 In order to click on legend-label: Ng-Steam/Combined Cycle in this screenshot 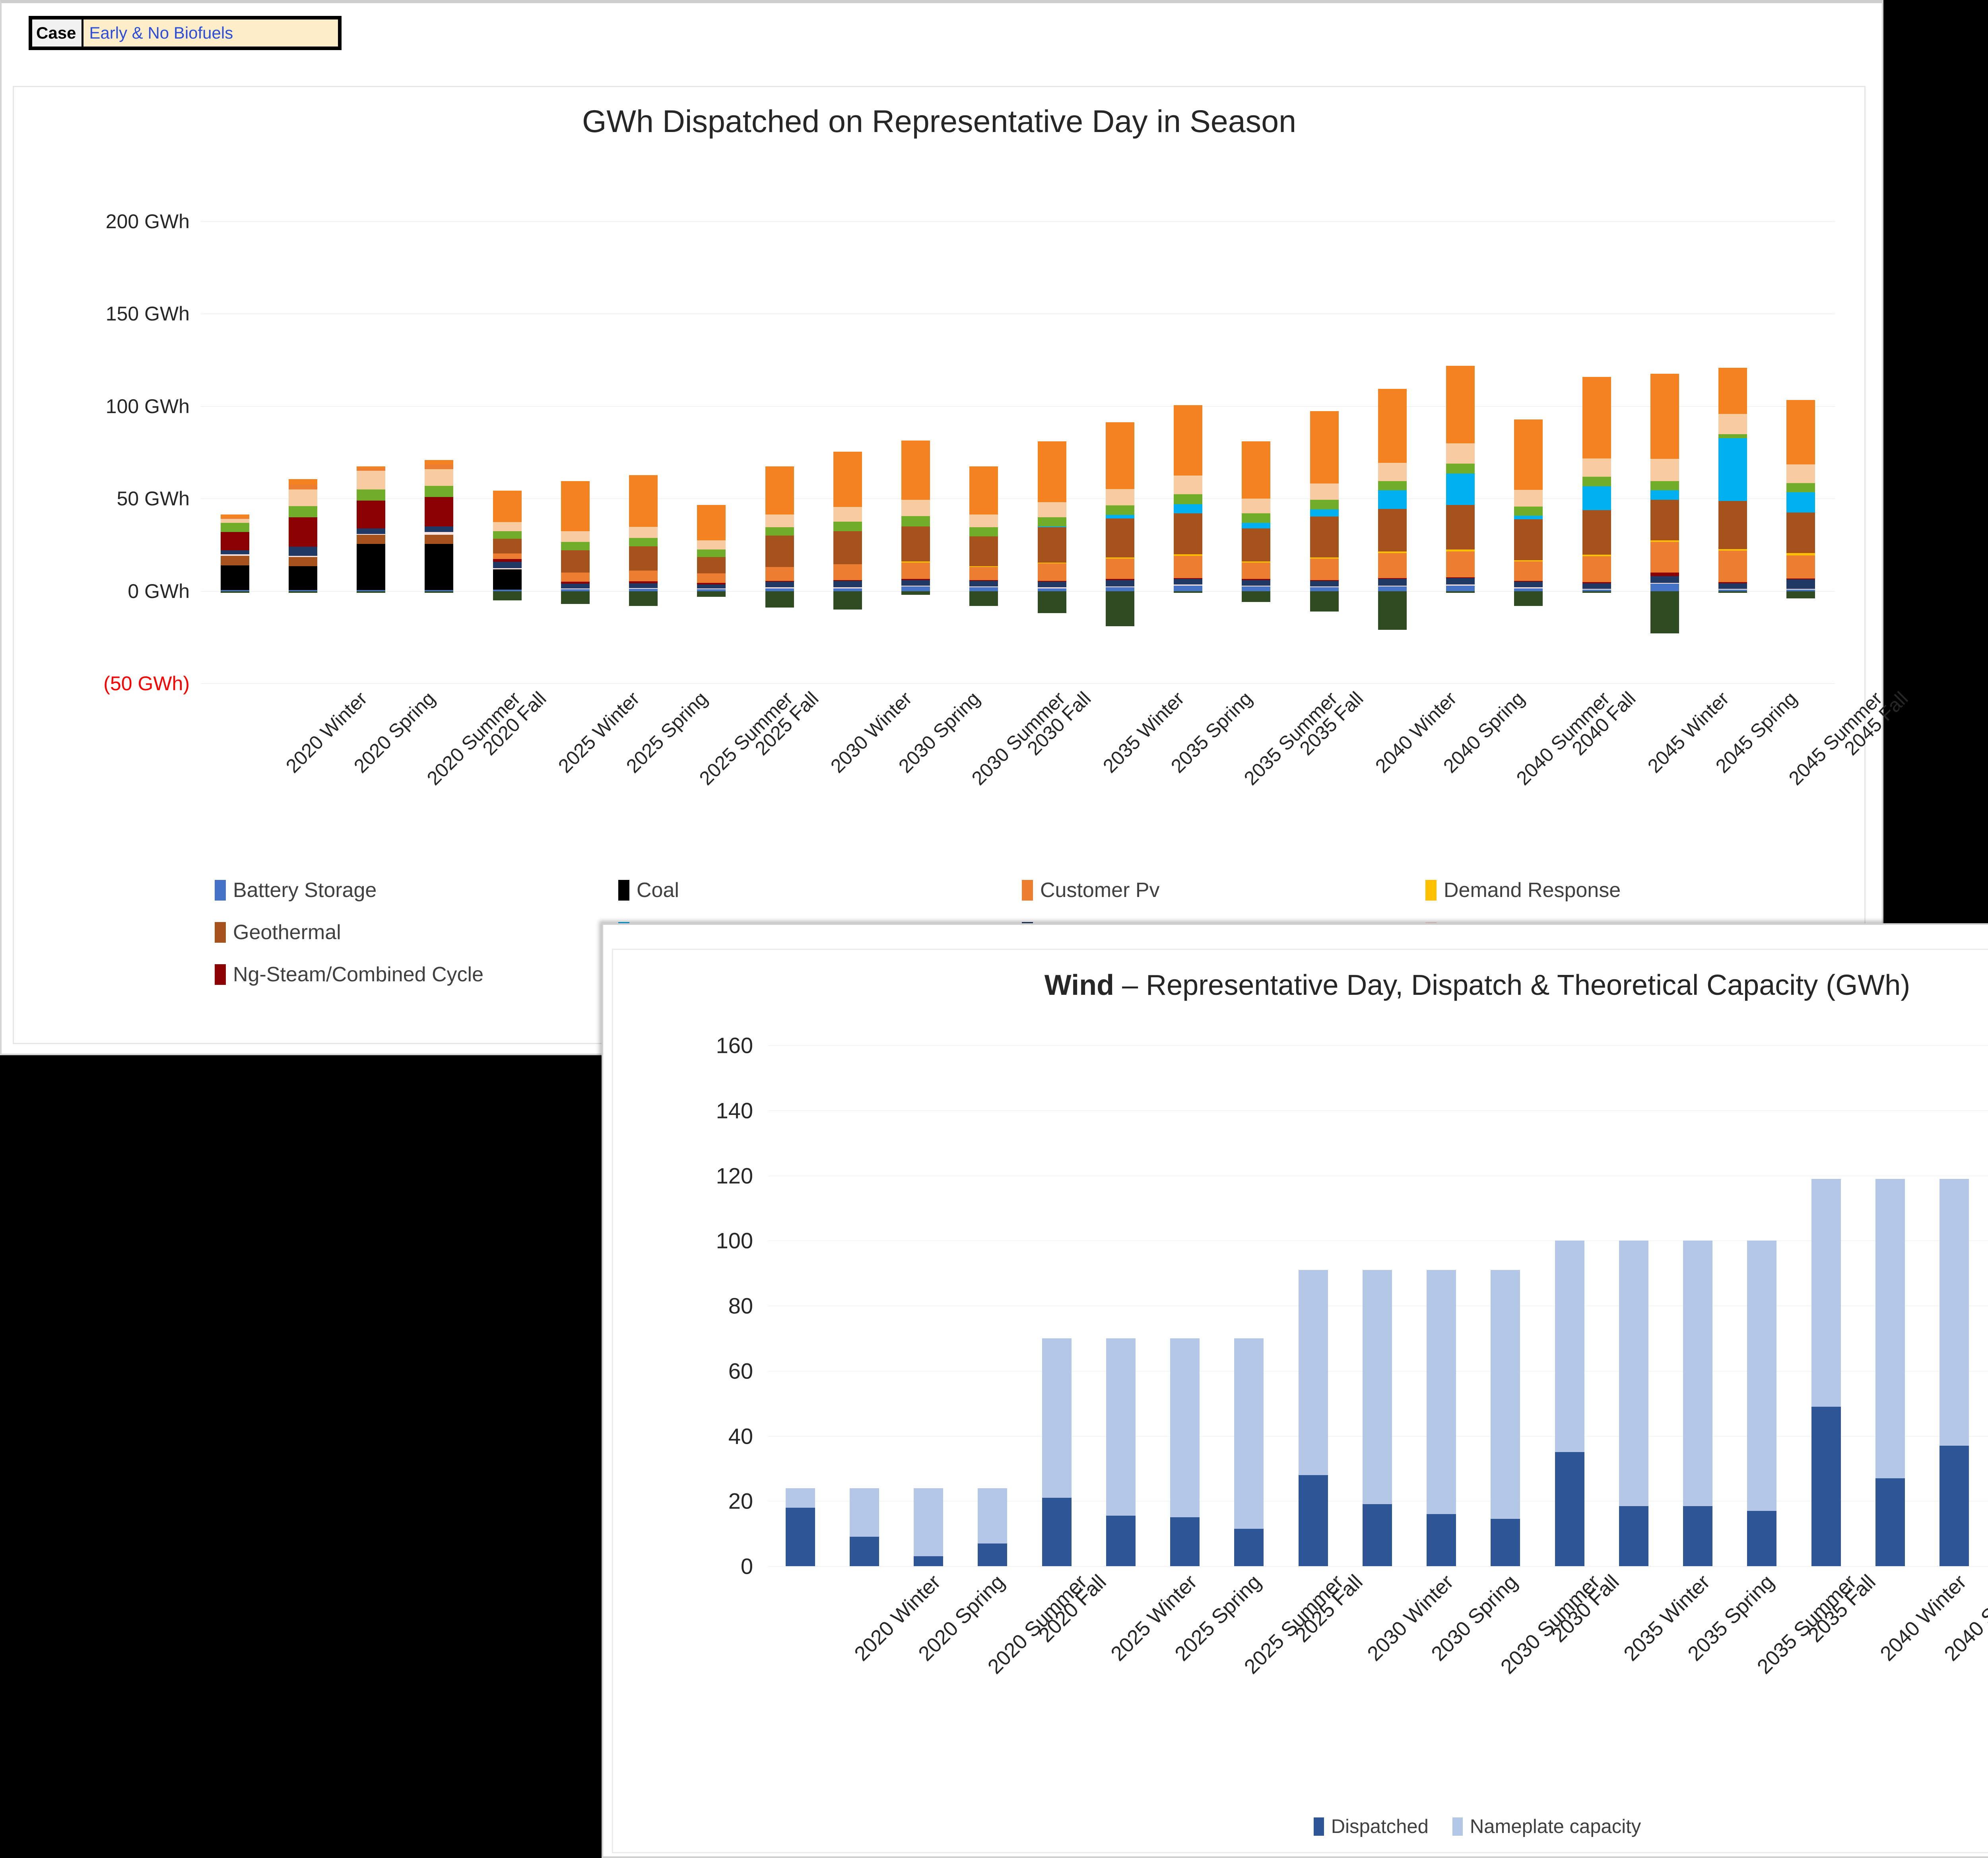, I will do `click(358, 974)`.